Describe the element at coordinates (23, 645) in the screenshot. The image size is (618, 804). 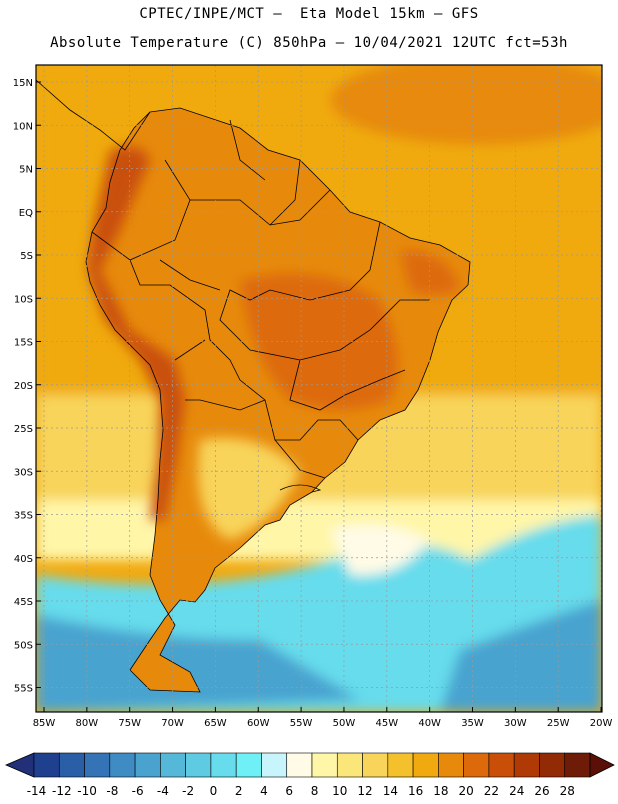
I see `lat-tick-label: 50S` at that location.